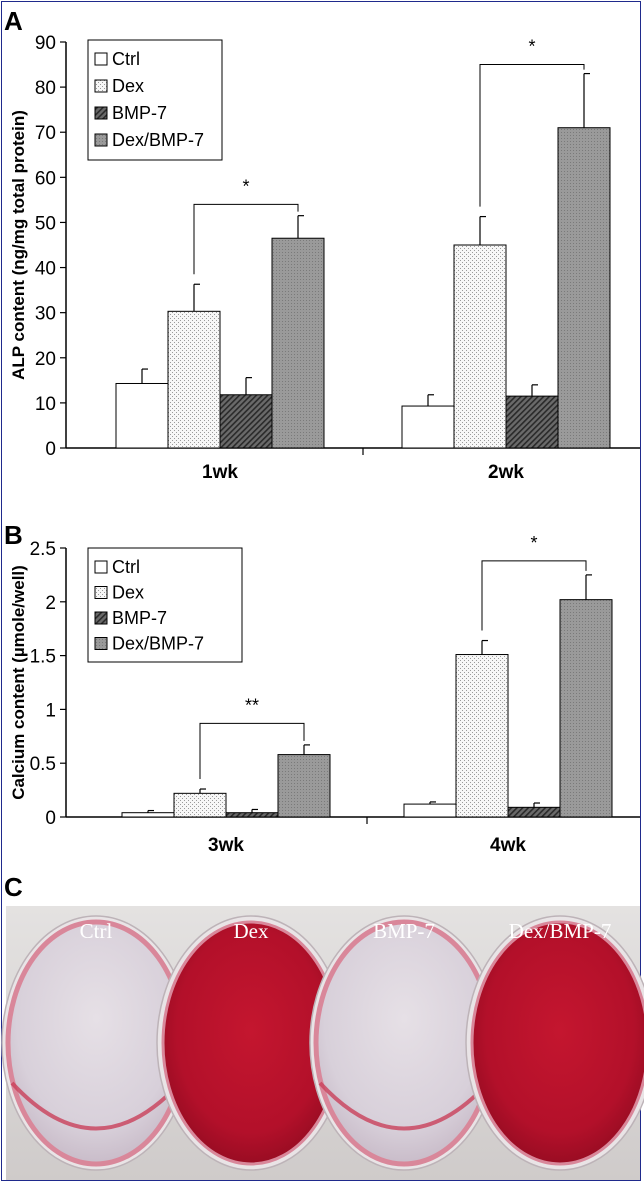  What do you see at coordinates (45, 404) in the screenshot?
I see `y-tick-label: 10` at bounding box center [45, 404].